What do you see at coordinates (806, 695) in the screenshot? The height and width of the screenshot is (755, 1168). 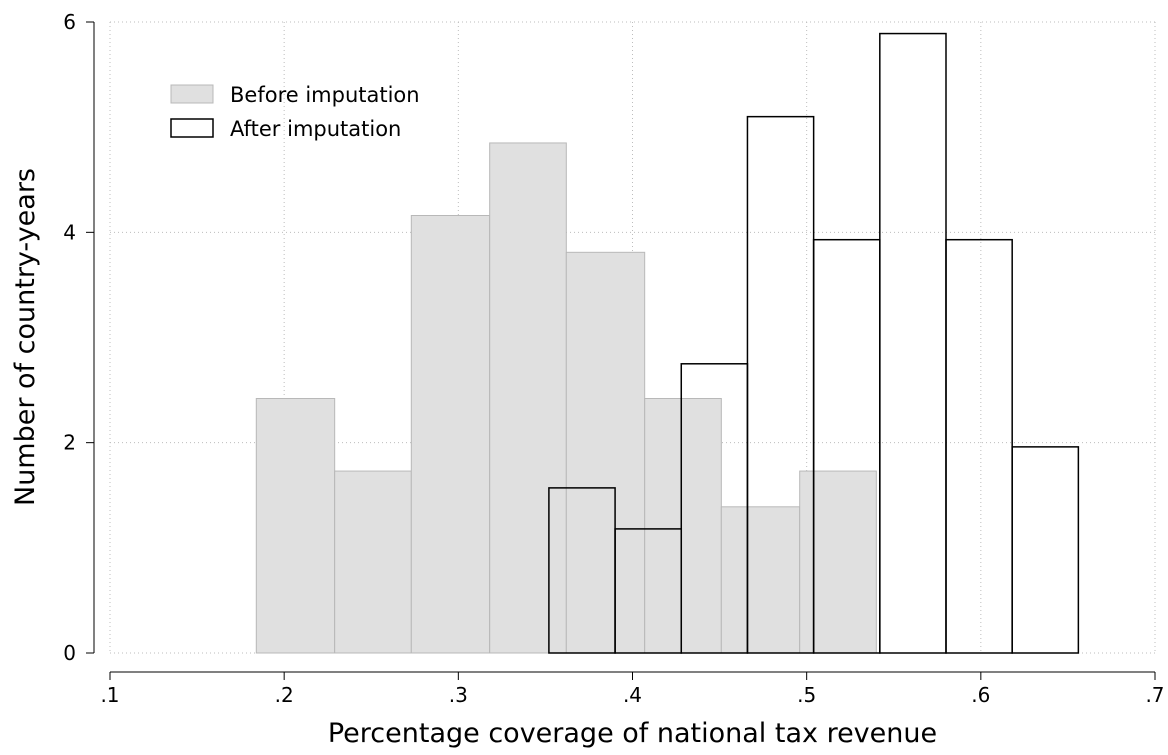 I see `x-tick-label: .5` at bounding box center [806, 695].